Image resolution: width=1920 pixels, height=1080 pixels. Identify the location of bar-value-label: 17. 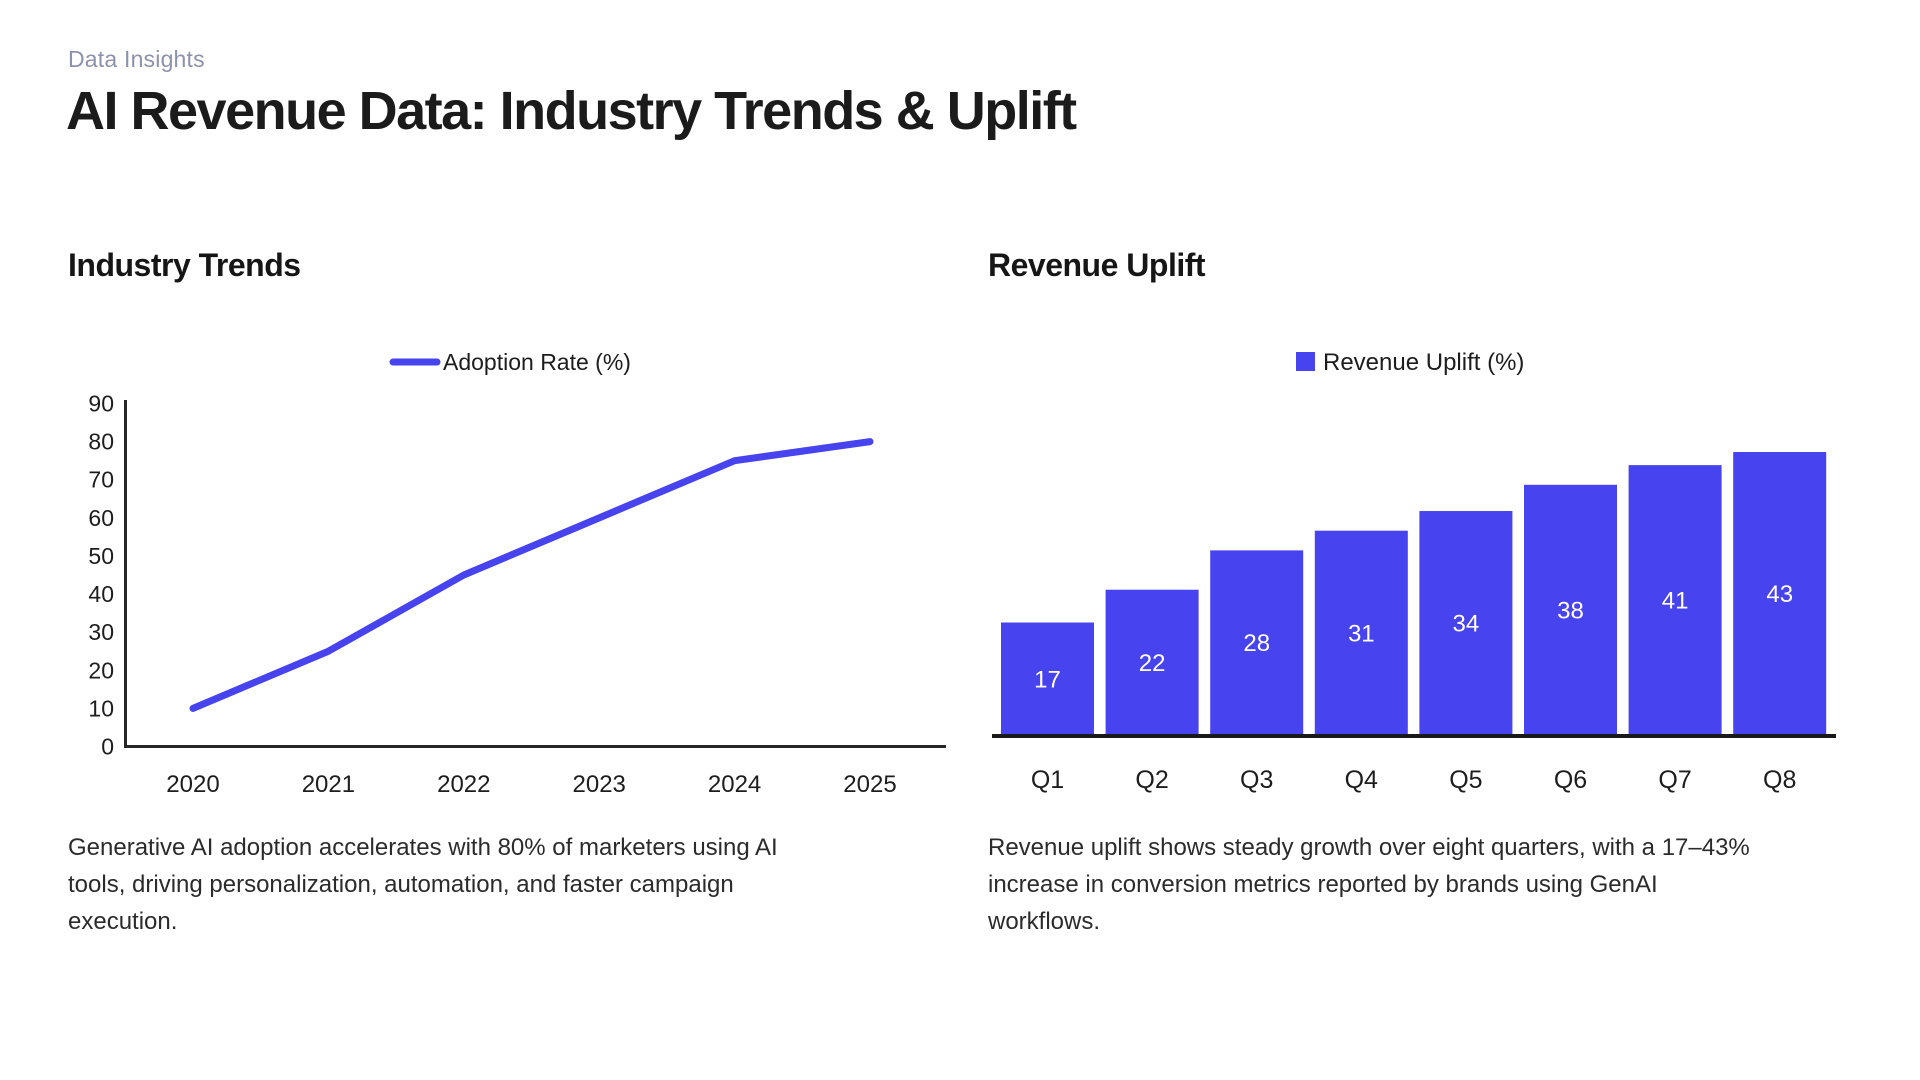
(1047, 679).